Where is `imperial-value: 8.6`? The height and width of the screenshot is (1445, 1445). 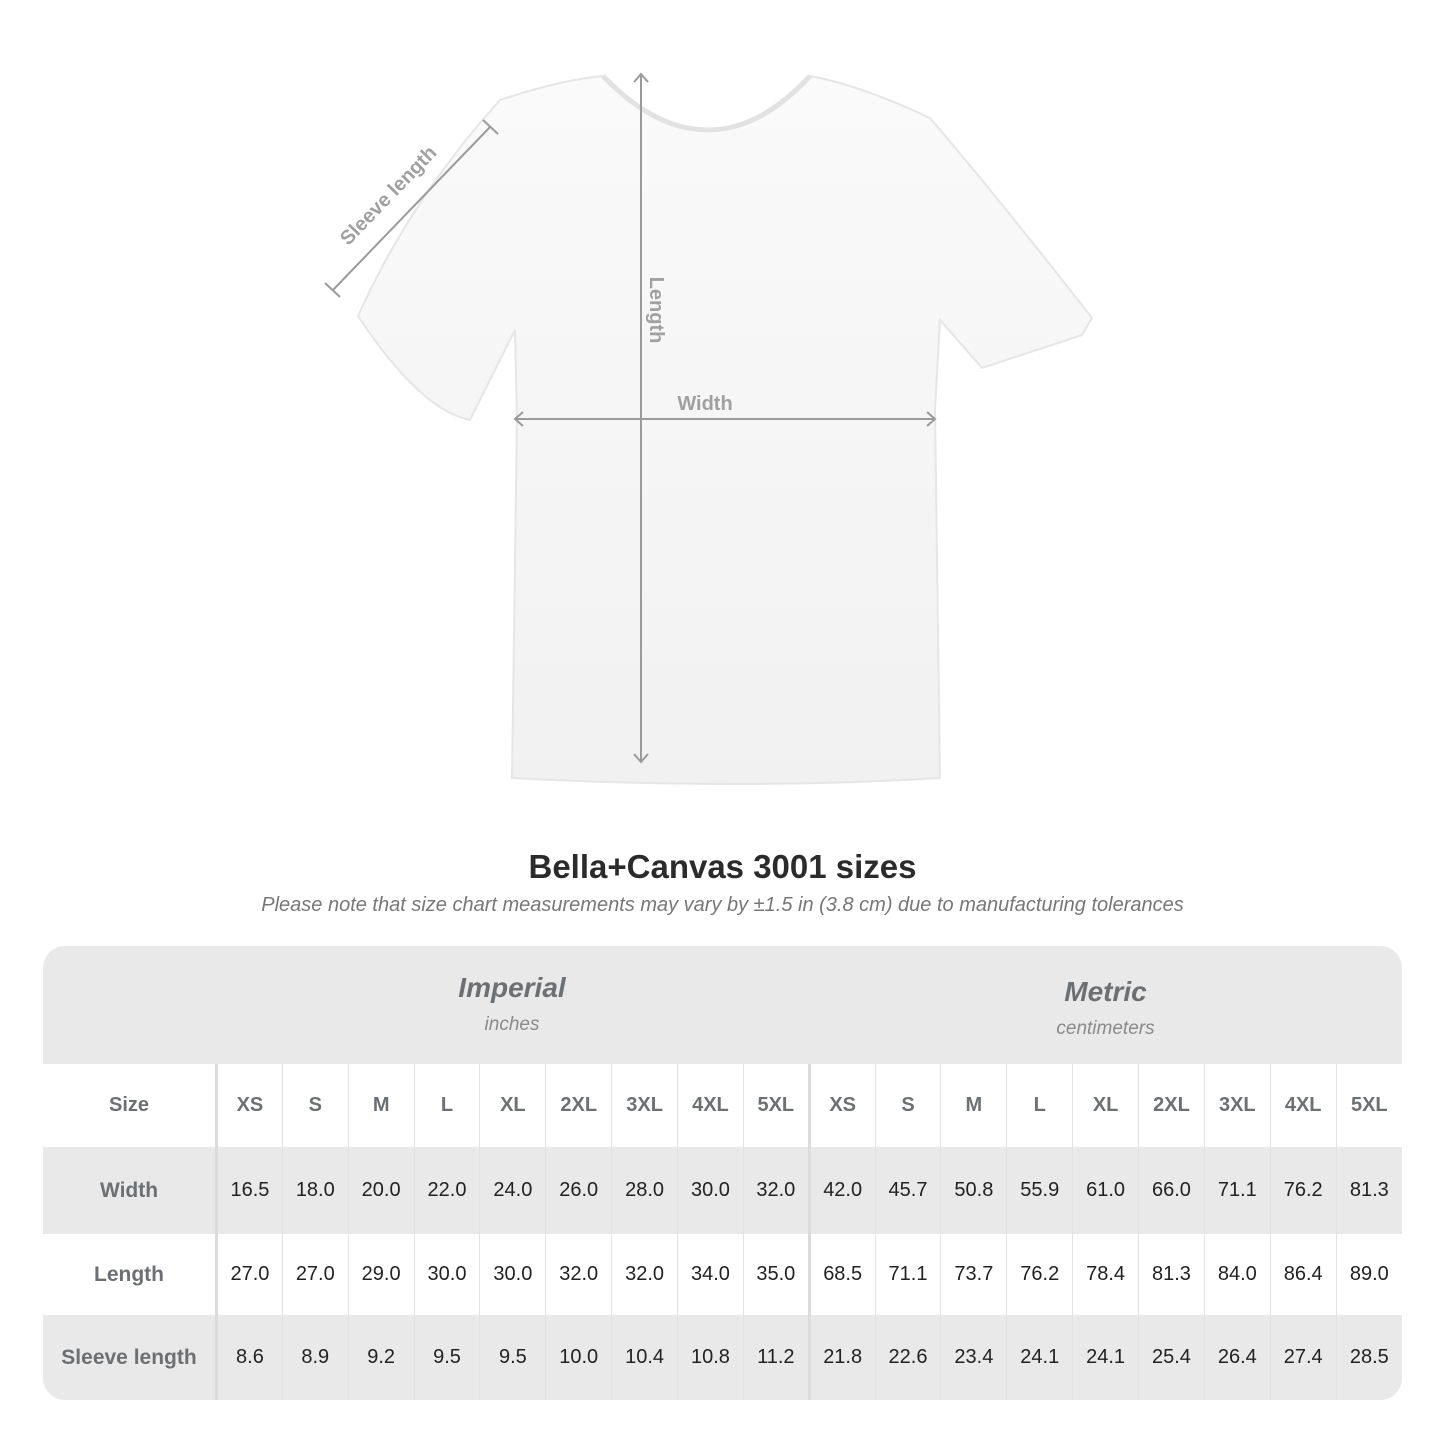
imperial-value: 8.6 is located at coordinates (249, 1357).